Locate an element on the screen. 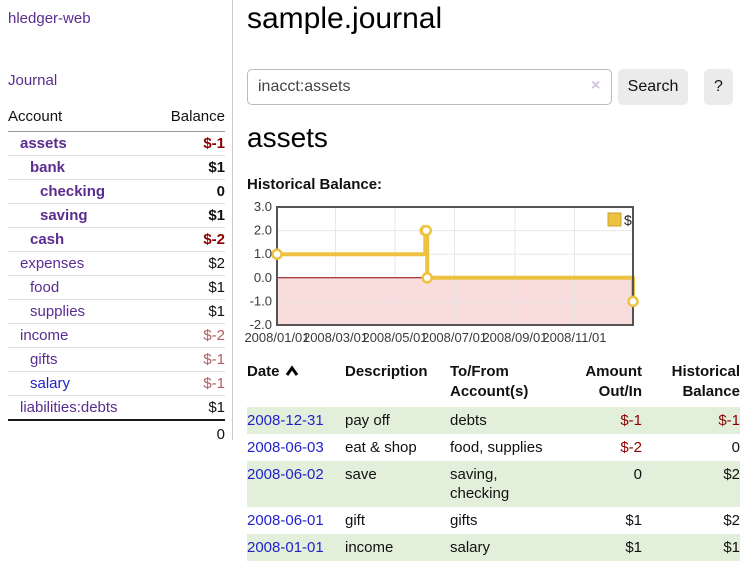  account-row: cash $-2 is located at coordinates (116, 239).